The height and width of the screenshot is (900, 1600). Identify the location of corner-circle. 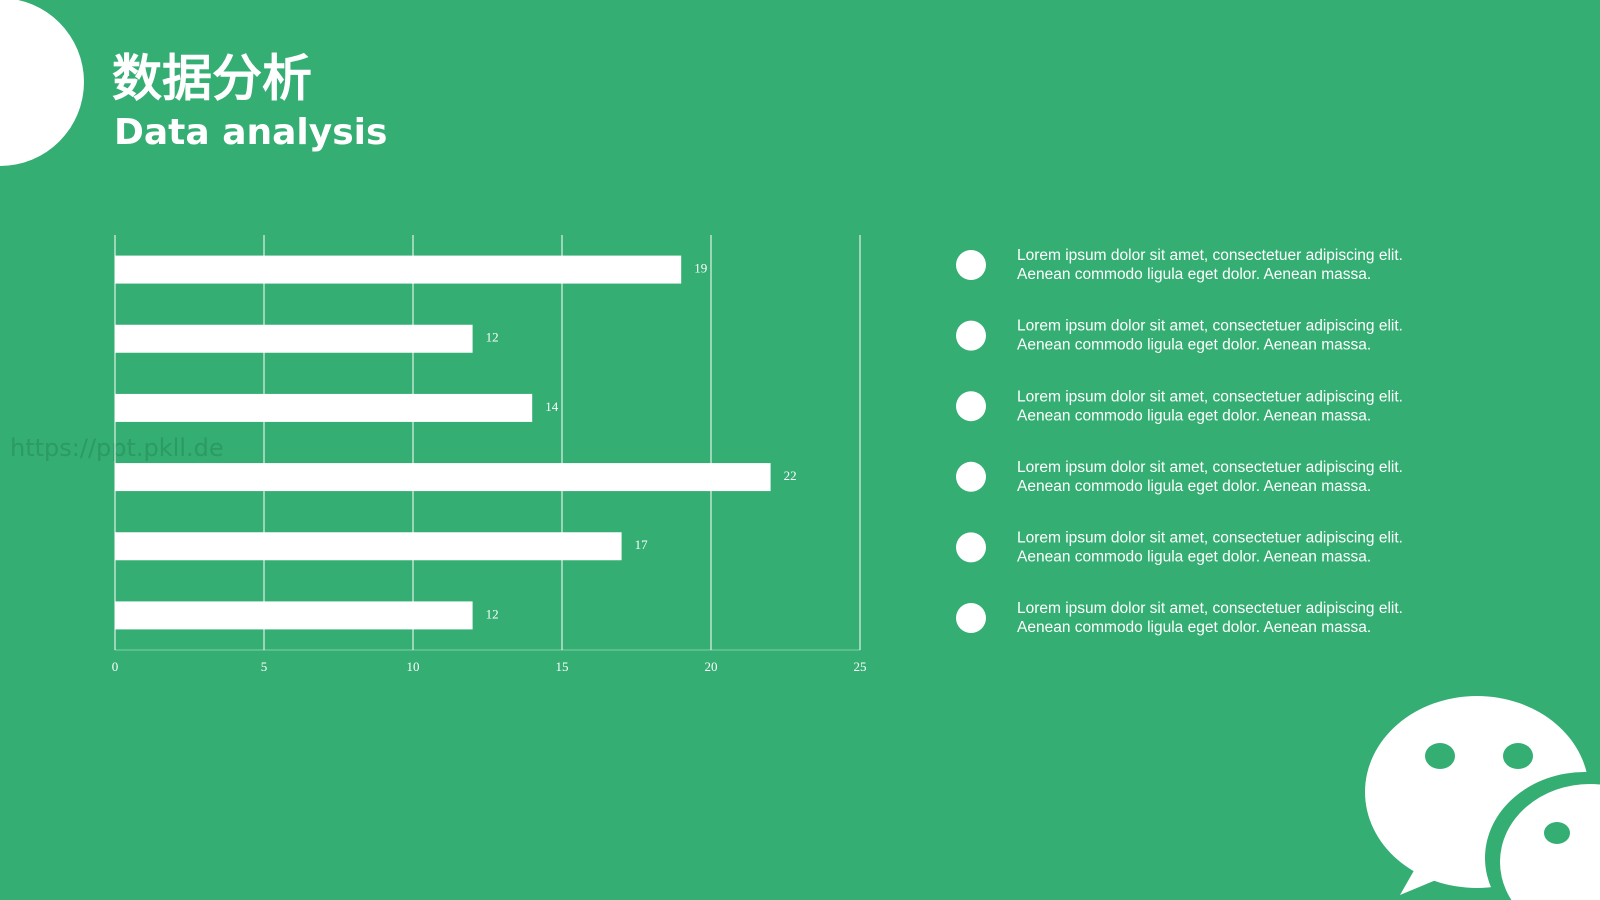
(42, 83).